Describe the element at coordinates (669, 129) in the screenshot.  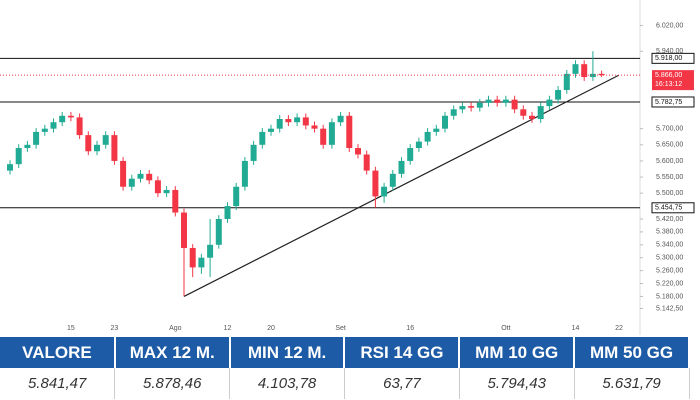
I see `y-tick-label: 5.700,00` at that location.